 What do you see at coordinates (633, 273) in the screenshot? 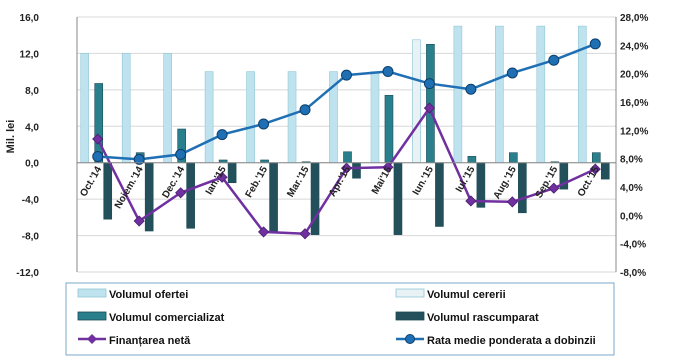
I see `y2-tick-label: -8,0%` at bounding box center [633, 273].